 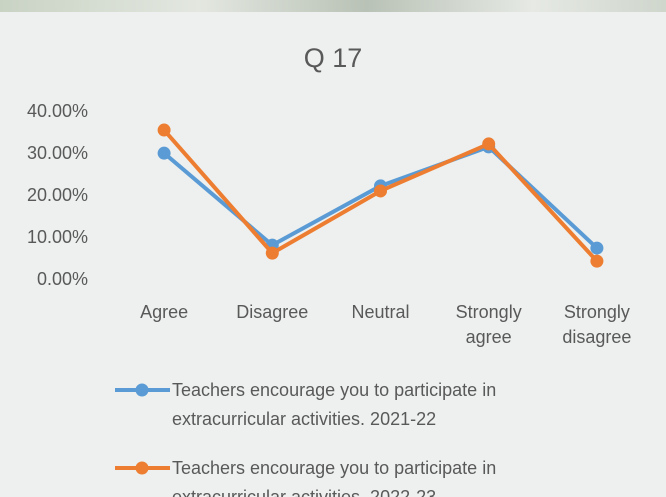 I want to click on x-tick-label: Neutral, so click(x=380, y=312).